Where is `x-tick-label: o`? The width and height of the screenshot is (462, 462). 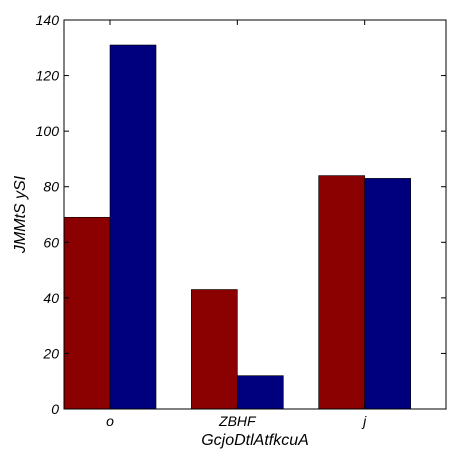 x-tick-label: o is located at coordinates (110, 421).